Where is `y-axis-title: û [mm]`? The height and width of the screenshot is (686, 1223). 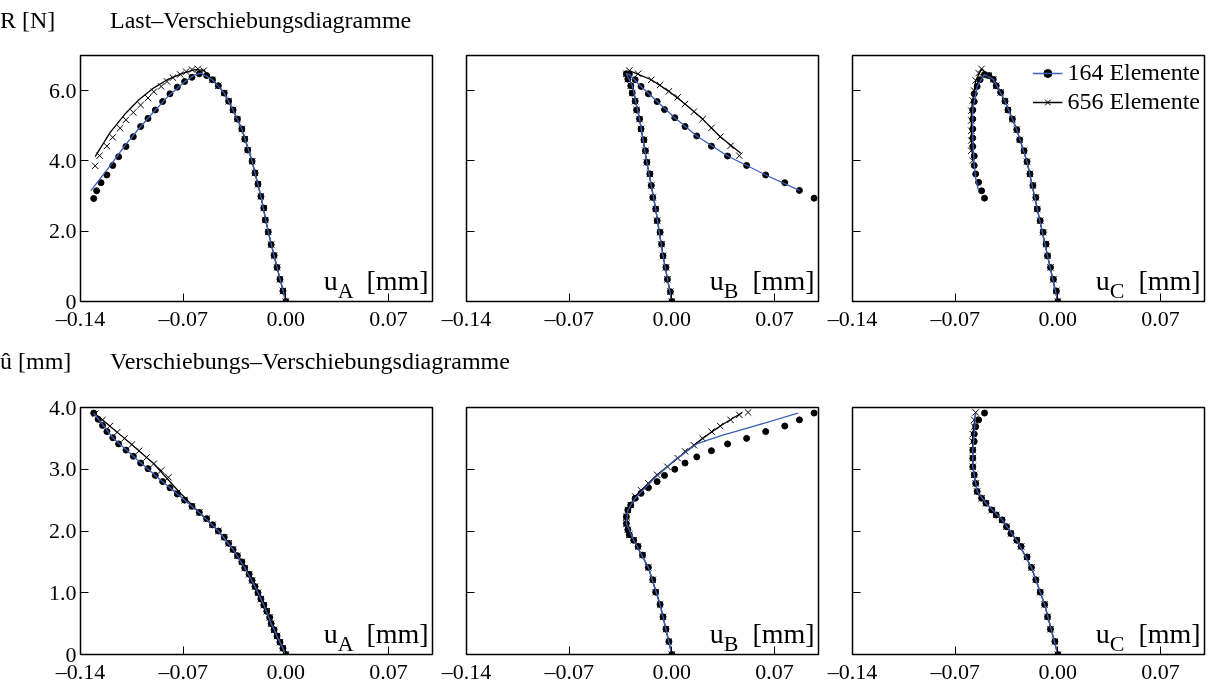
y-axis-title: û [mm] is located at coordinates (36, 361).